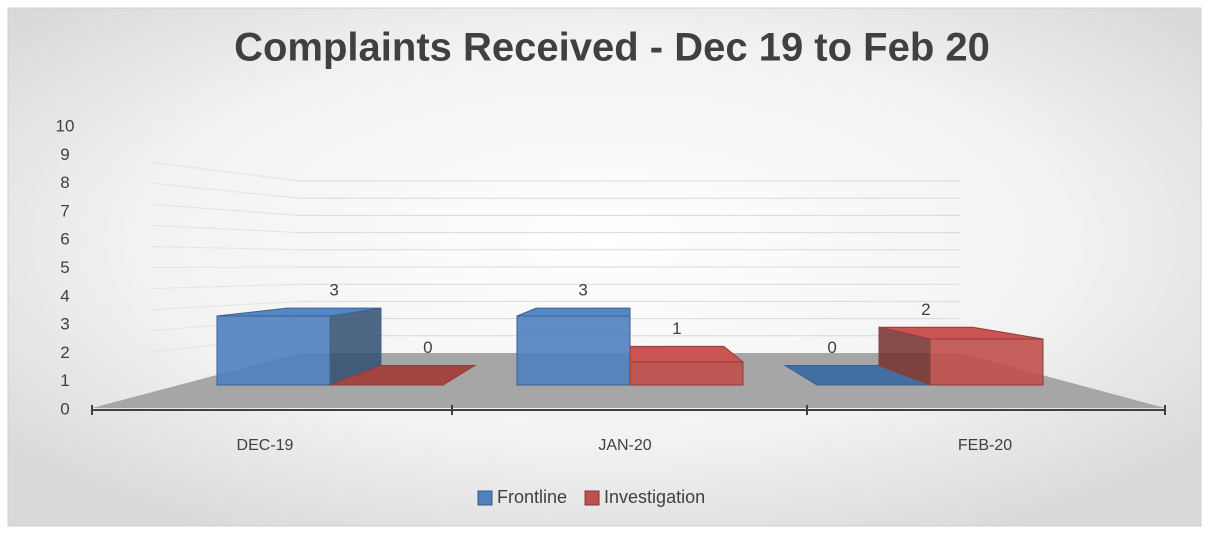 This screenshot has width=1209, height=533. I want to click on x-tick-label: FEB-20, so click(985, 445).